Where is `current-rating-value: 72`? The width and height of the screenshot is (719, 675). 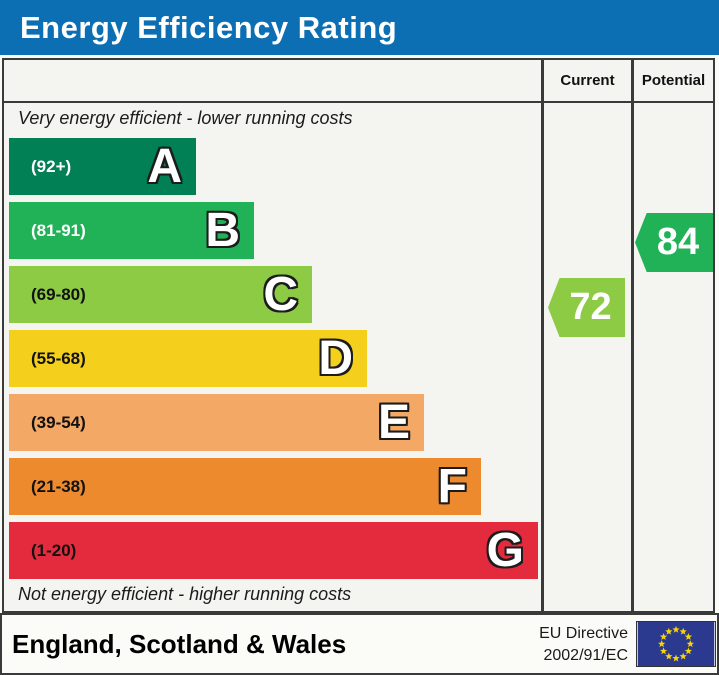 current-rating-value: 72 is located at coordinates (590, 307).